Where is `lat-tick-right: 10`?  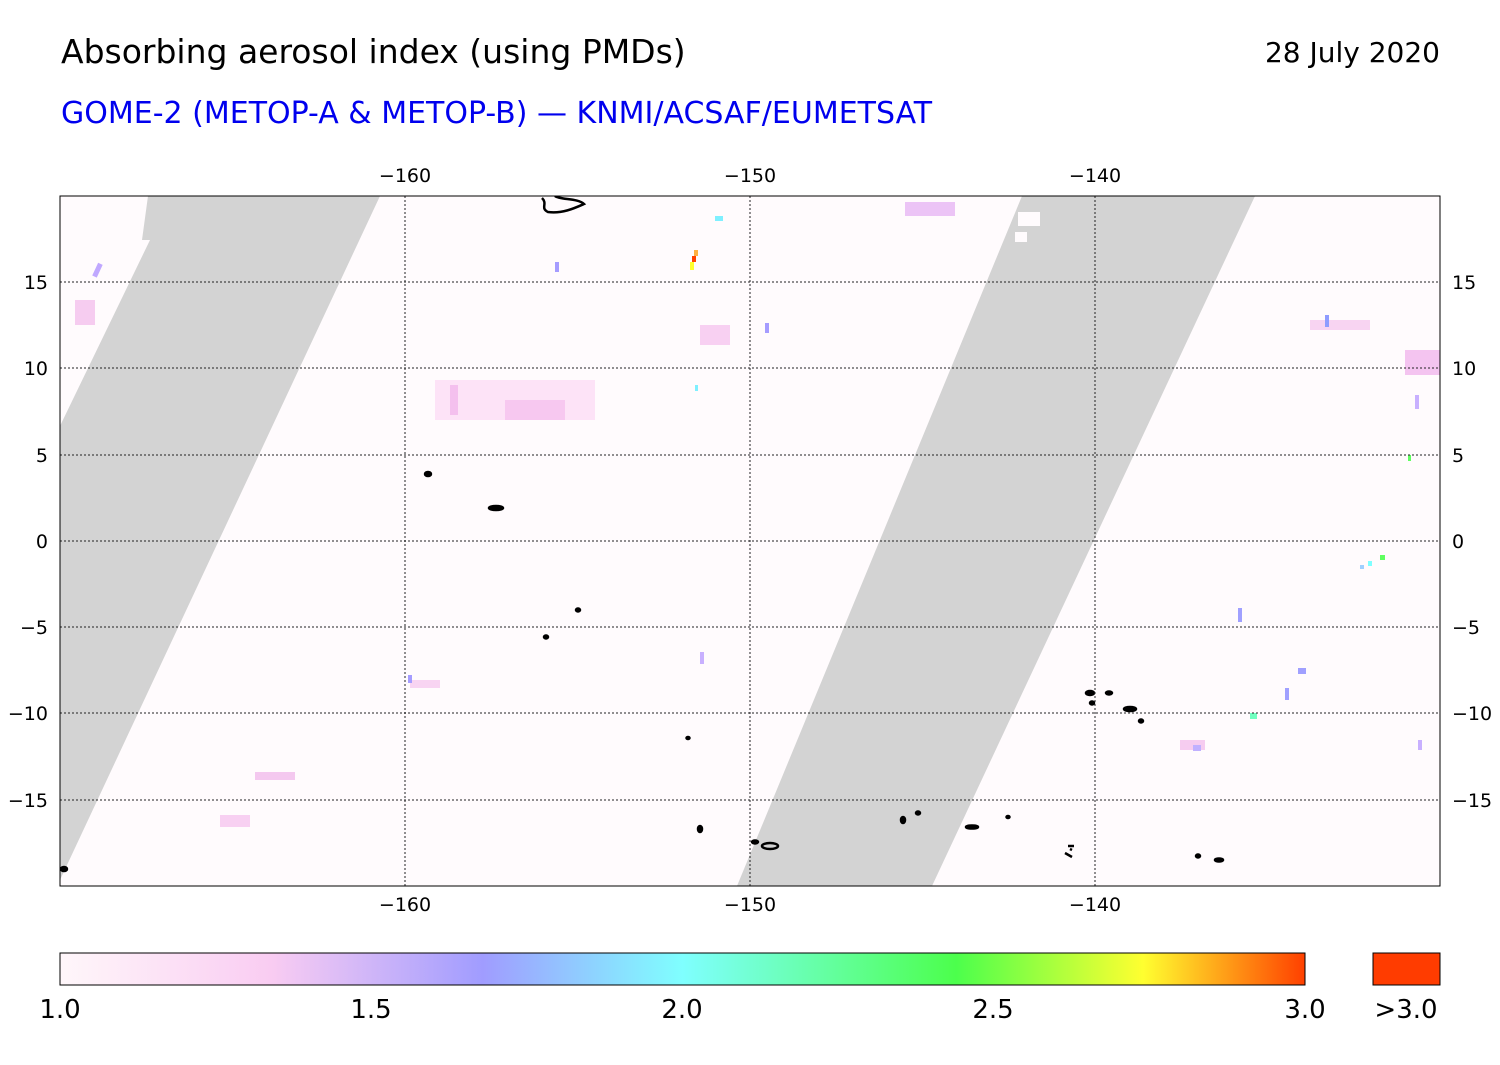
lat-tick-right: 10 is located at coordinates (1464, 369).